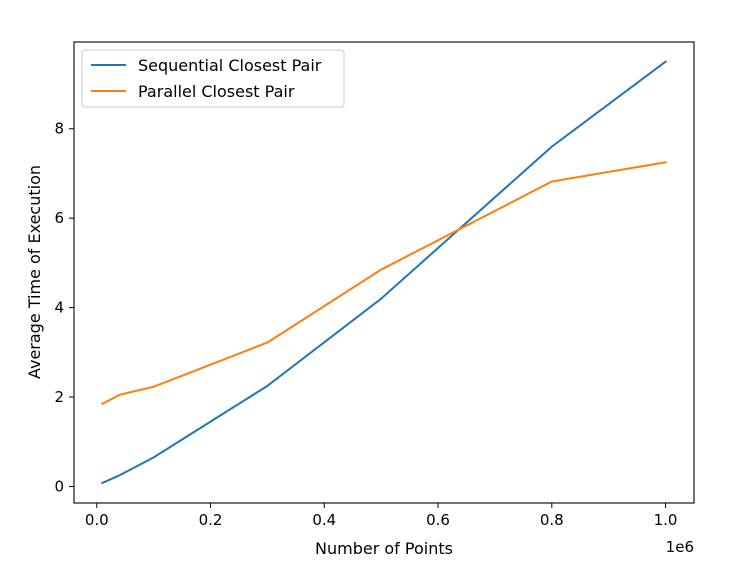 Image resolution: width=752 pixels, height=566 pixels. What do you see at coordinates (97, 520) in the screenshot?
I see `x-tick-label: 0.0` at bounding box center [97, 520].